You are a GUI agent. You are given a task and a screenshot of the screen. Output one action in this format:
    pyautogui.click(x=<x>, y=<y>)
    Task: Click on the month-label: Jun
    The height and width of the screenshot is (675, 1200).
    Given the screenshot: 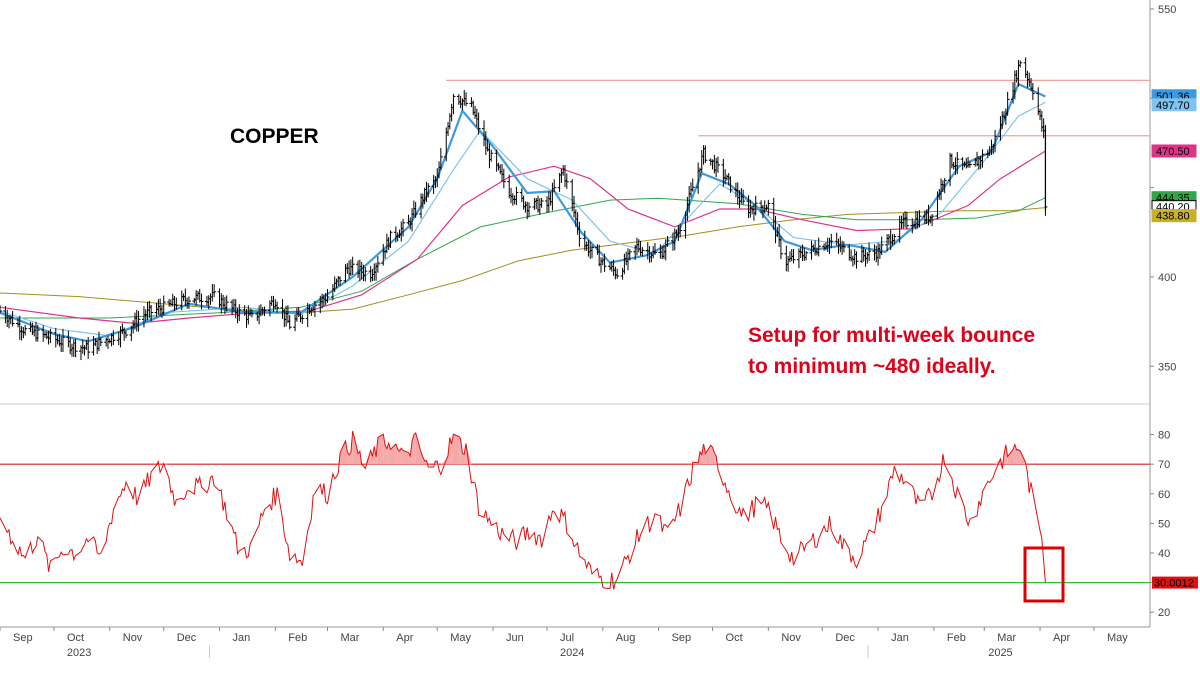 What is the action you would take?
    pyautogui.click(x=515, y=638)
    